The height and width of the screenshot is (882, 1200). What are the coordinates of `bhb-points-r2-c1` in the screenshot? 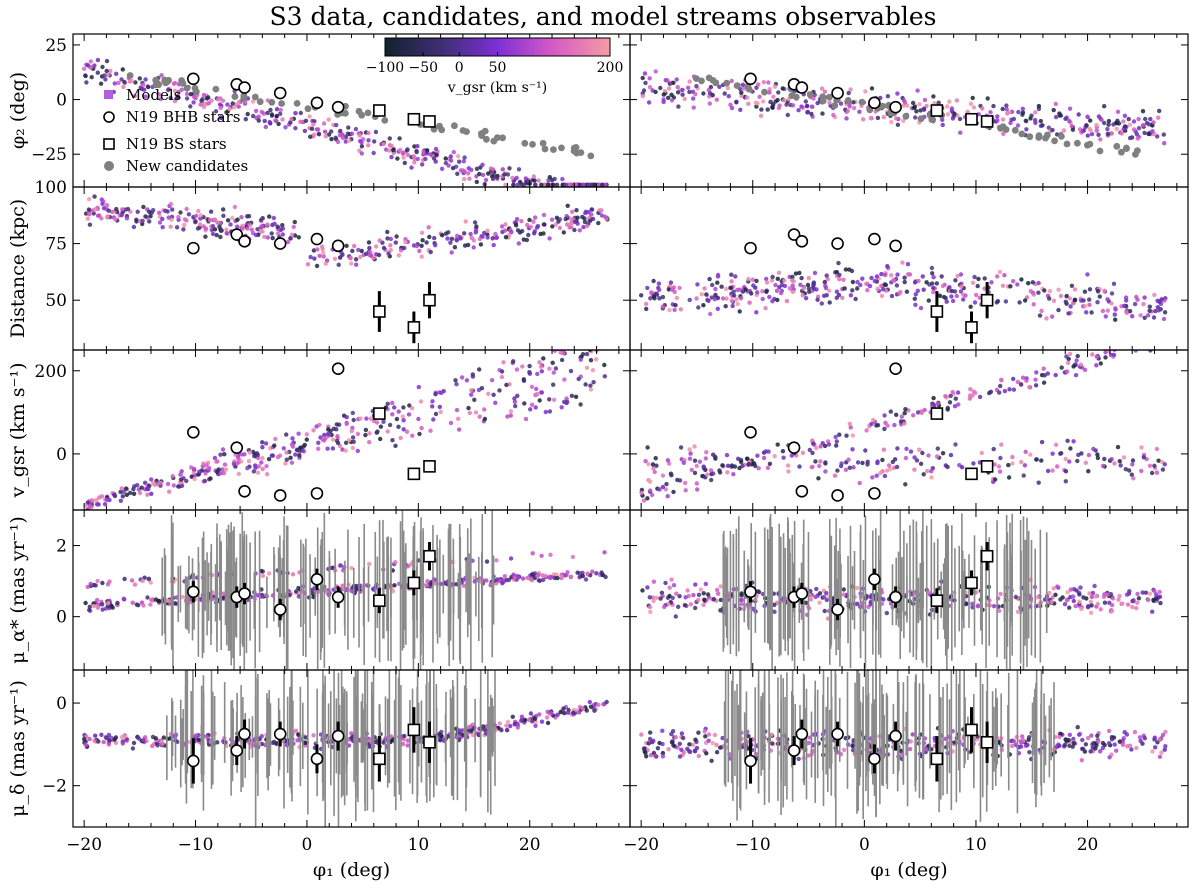 It's located at (823, 432).